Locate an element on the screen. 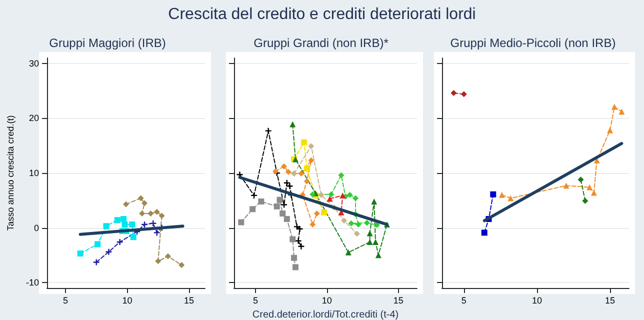 The width and height of the screenshot is (644, 320). y-tick-label: 10 is located at coordinates (33, 173).